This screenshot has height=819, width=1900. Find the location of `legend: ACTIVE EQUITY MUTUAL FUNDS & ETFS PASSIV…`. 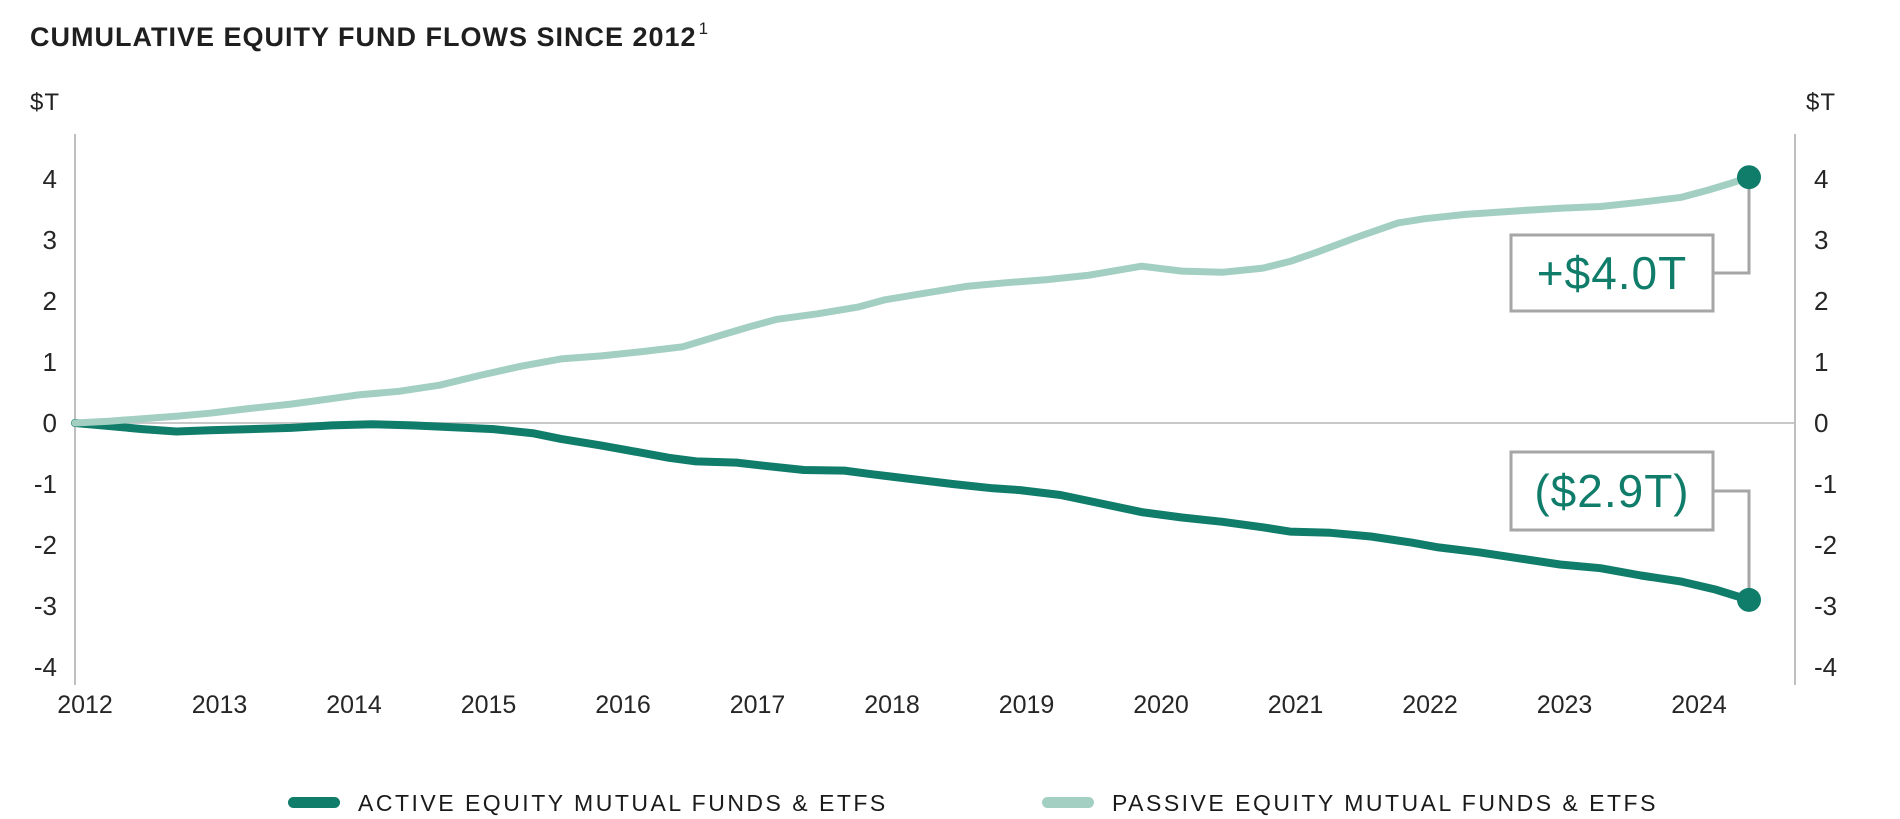

legend: ACTIVE EQUITY MUTUAL FUNDS & ETFS PASSIV… is located at coordinates (973, 803).